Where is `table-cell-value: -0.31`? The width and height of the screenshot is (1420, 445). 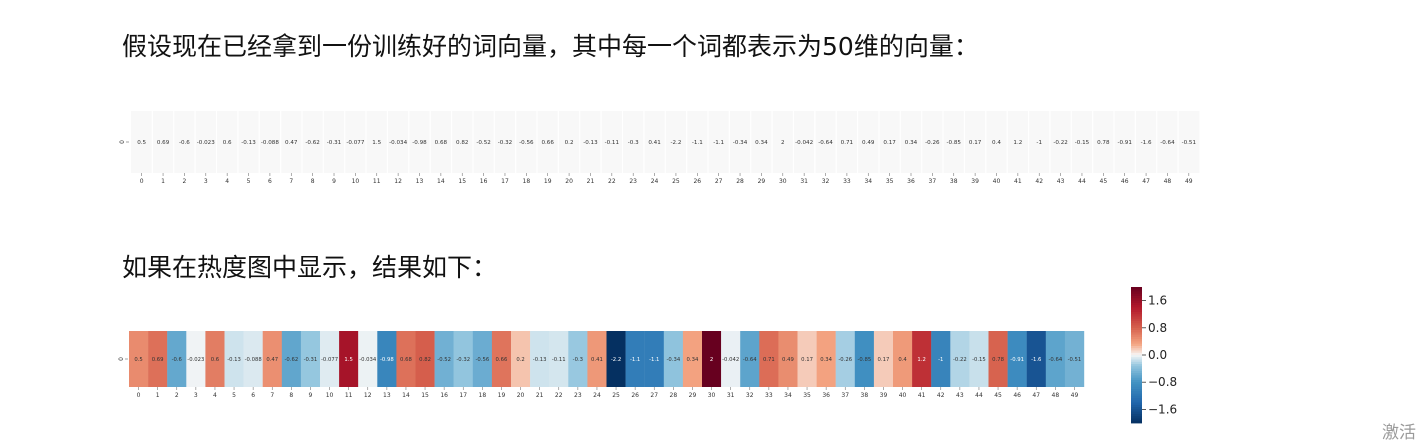
table-cell-value: -0.31 is located at coordinates (334, 143).